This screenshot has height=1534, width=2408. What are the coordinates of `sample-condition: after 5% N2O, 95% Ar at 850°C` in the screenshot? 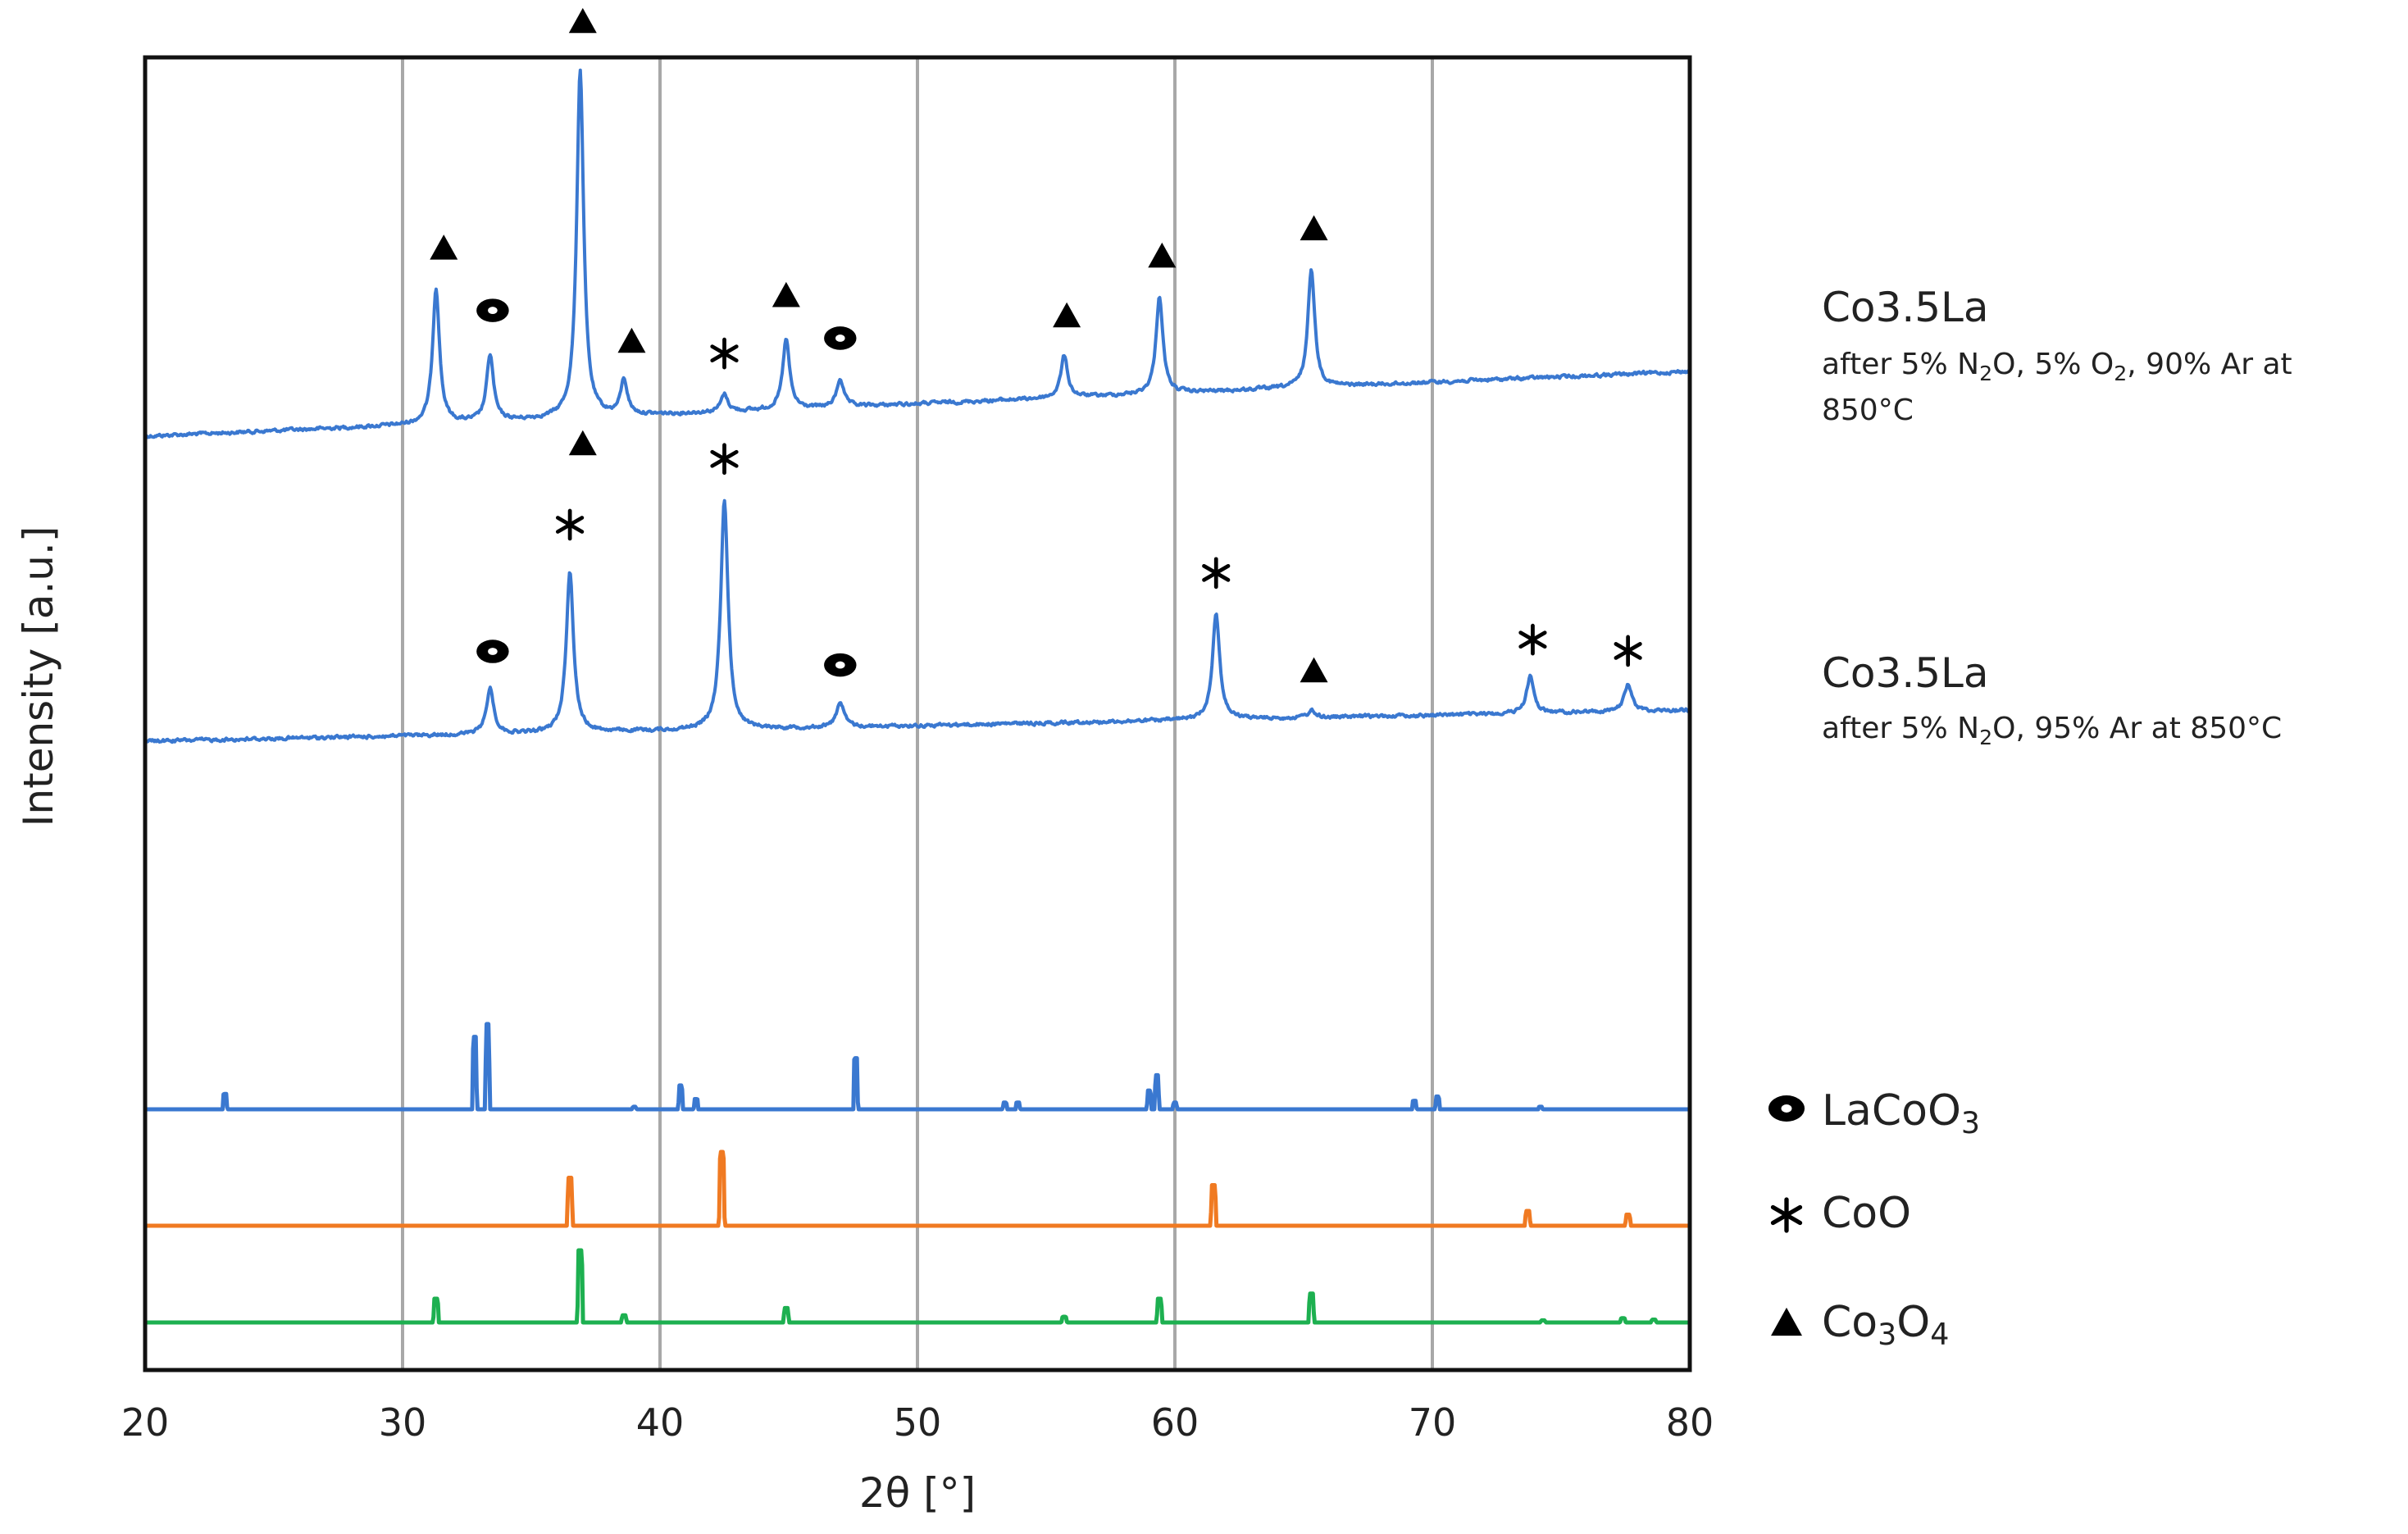 It's located at (2052, 730).